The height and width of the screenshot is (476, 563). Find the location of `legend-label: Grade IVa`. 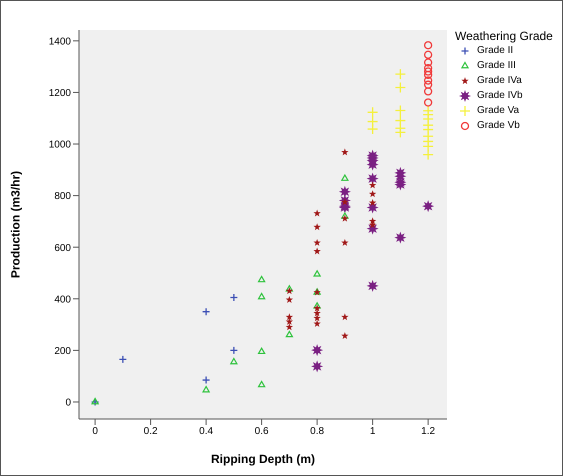

legend-label: Grade IVa is located at coordinates (499, 80).